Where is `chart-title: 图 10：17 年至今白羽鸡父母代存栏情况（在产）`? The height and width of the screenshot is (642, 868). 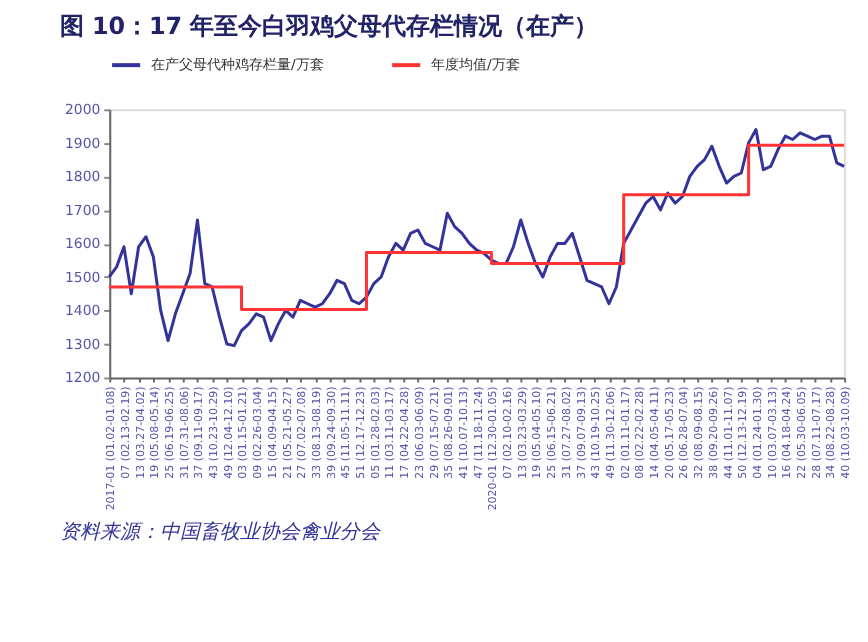
chart-title: 图 10：17 年至今白羽鸡父母代存栏情况（在产） is located at coordinates (329, 25).